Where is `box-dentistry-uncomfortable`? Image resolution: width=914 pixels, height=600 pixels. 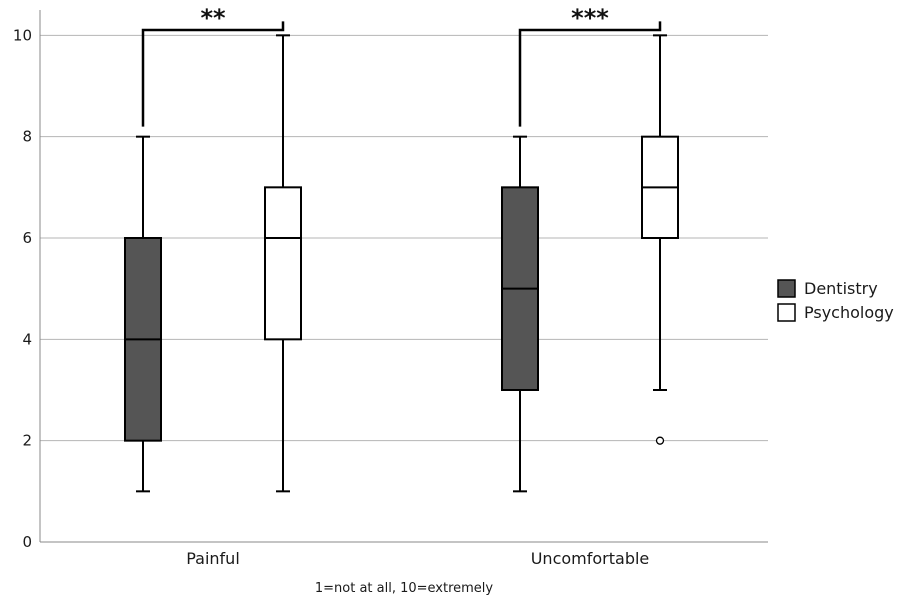
box-dentistry-uncomfortable is located at coordinates (520, 314).